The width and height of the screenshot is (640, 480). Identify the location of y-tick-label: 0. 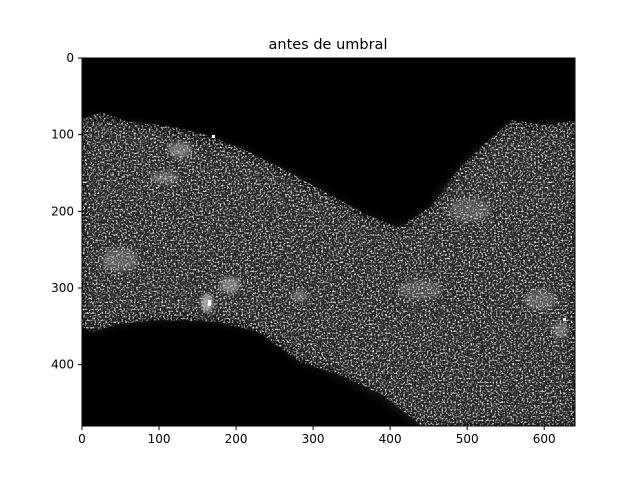
(70, 58).